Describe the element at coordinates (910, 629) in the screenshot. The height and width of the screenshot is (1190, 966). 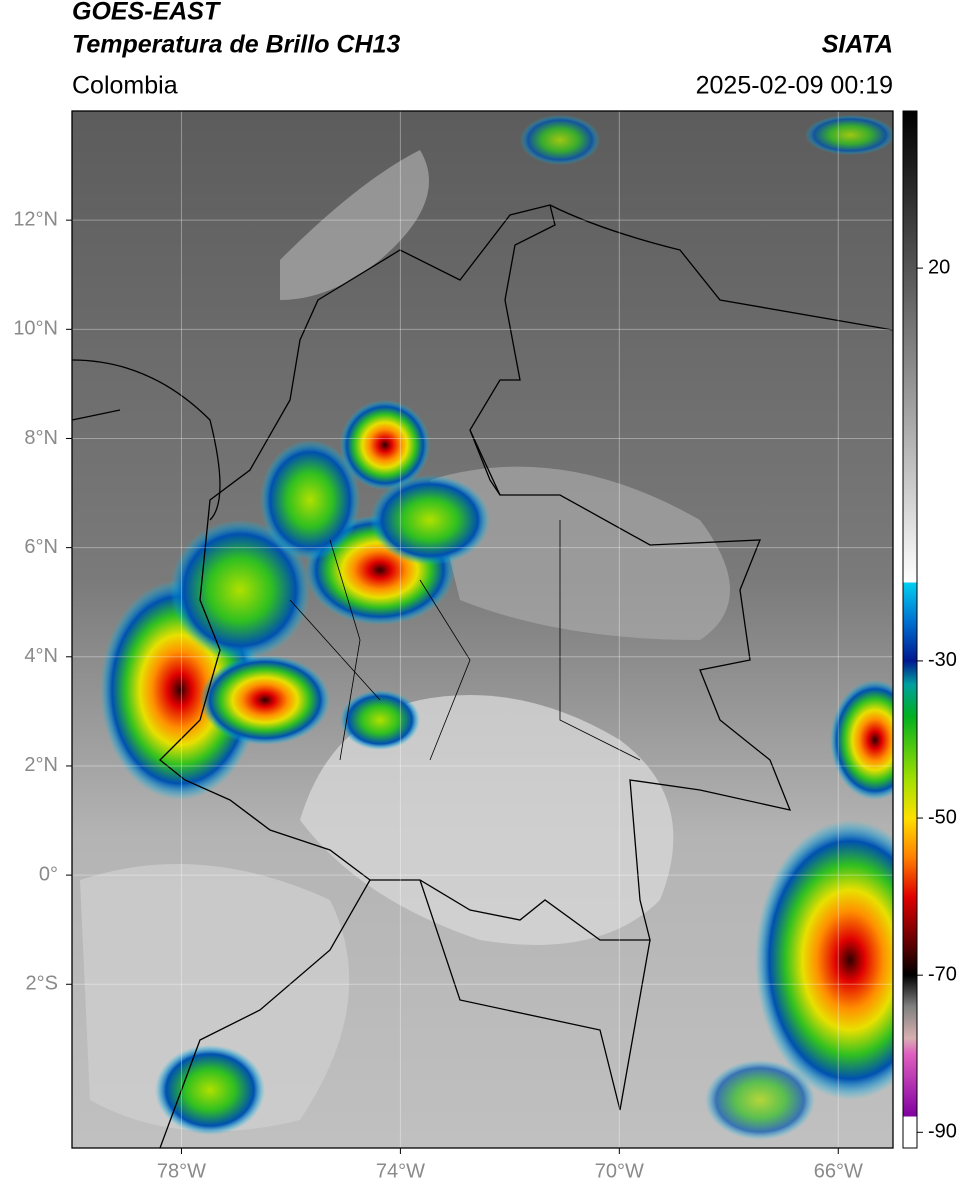
I see `colorbar` at that location.